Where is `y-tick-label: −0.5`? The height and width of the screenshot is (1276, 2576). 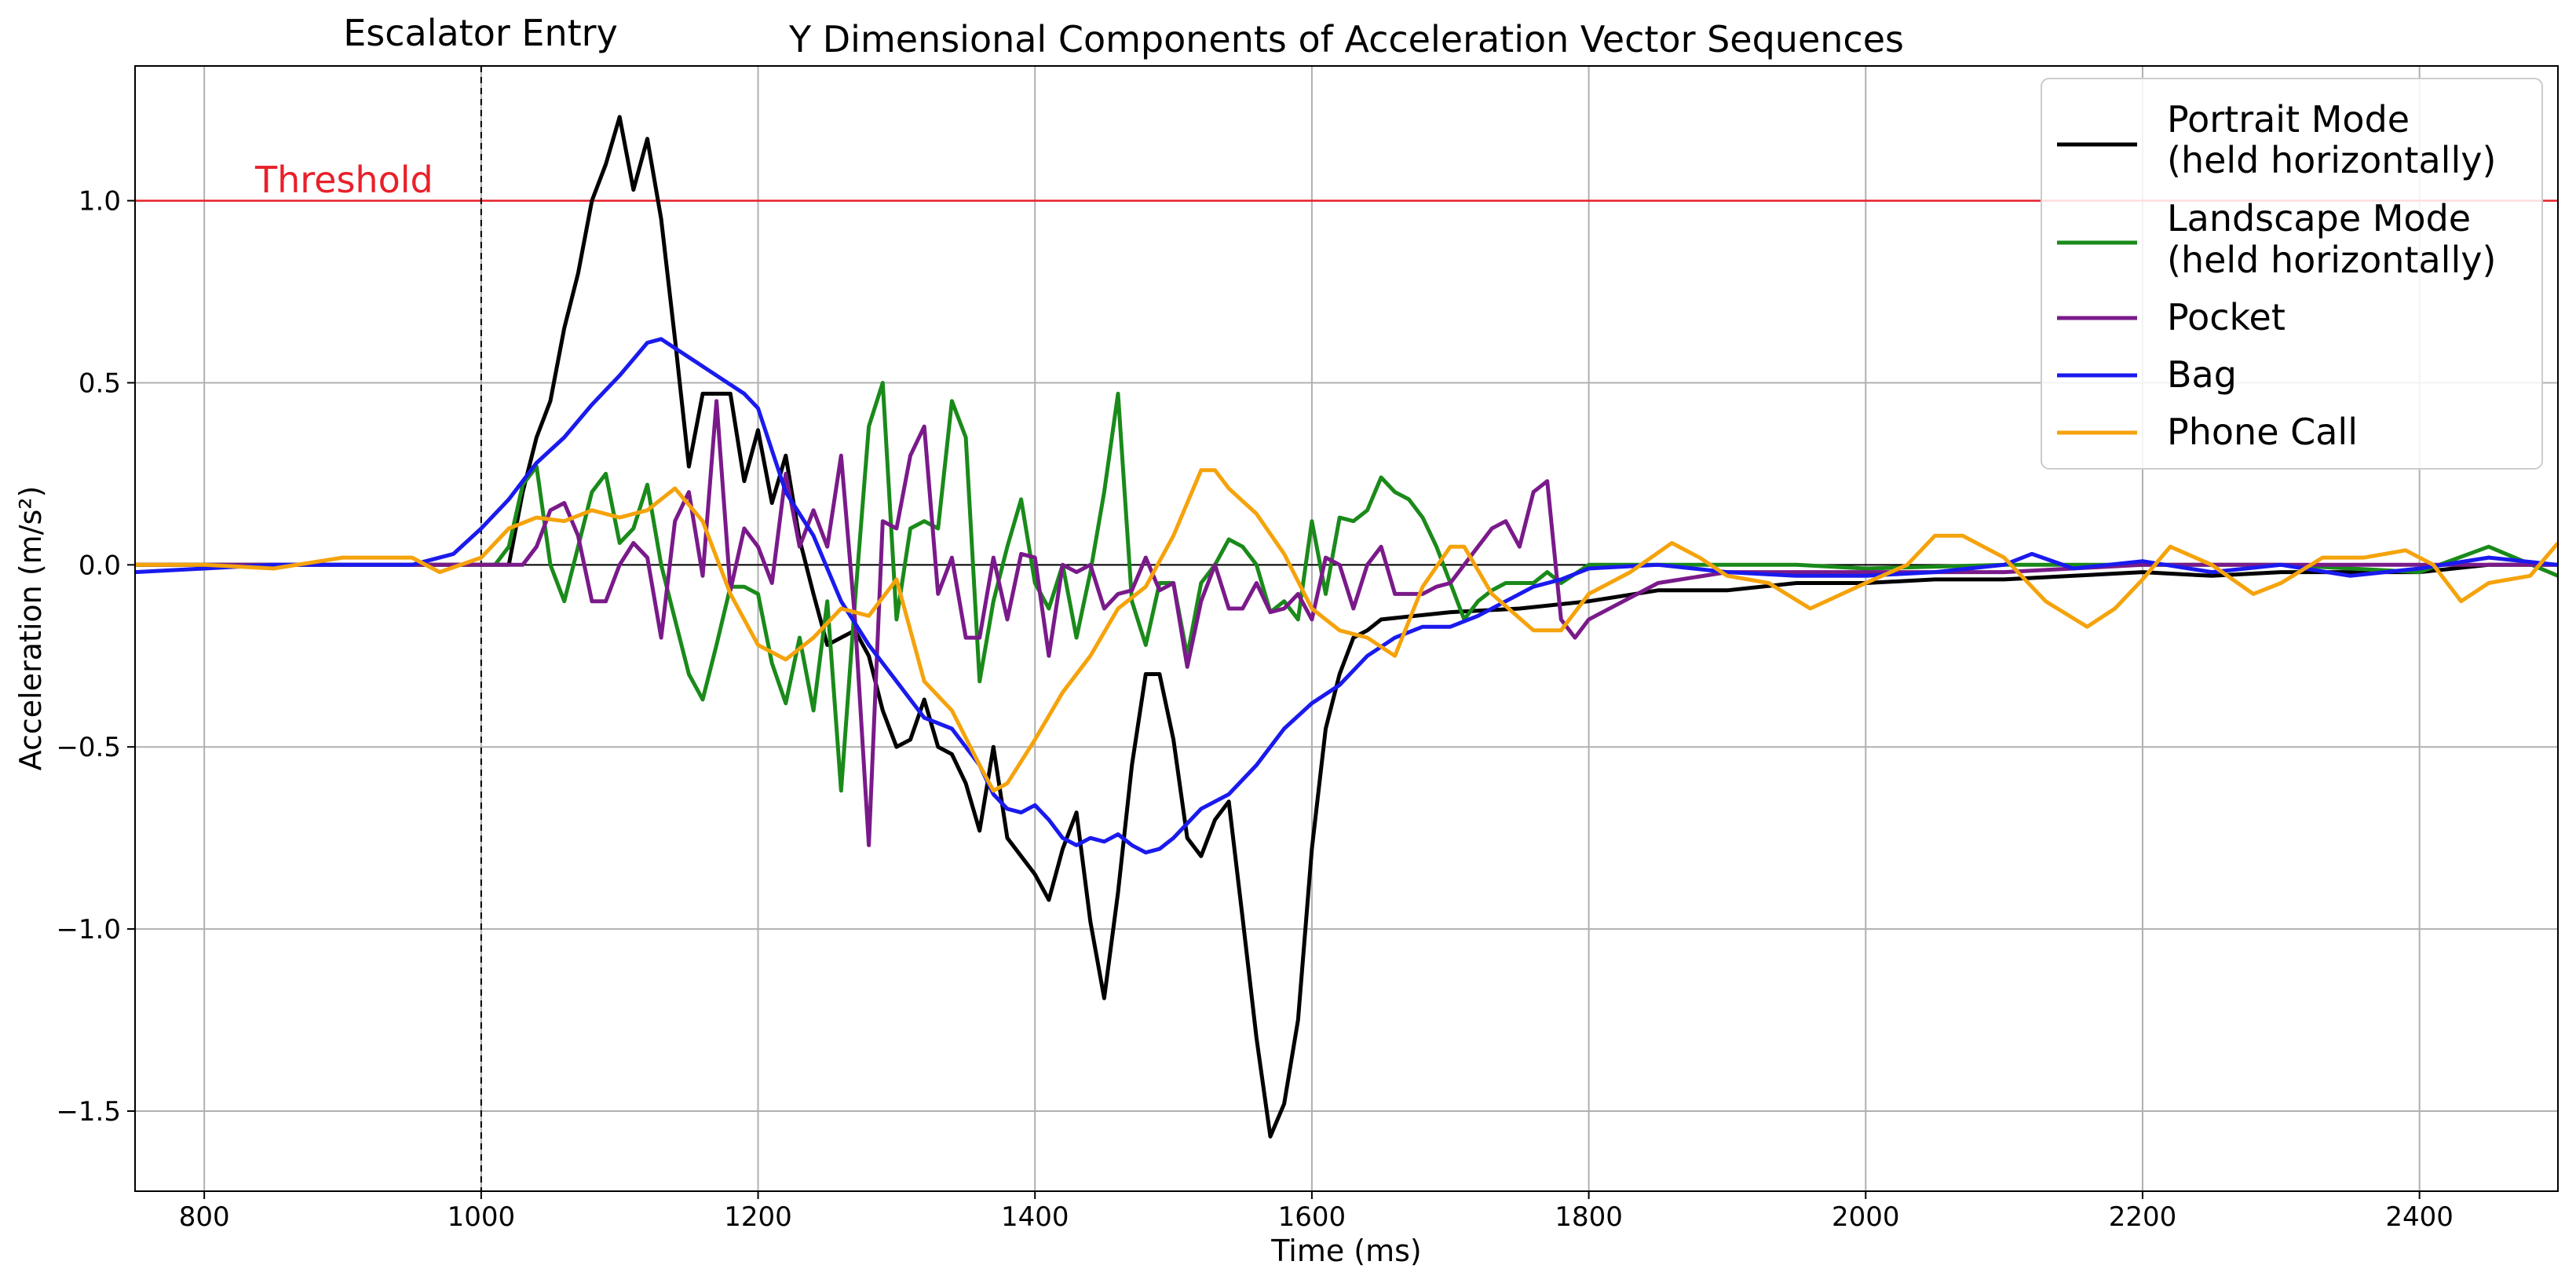 y-tick-label: −0.5 is located at coordinates (88, 747).